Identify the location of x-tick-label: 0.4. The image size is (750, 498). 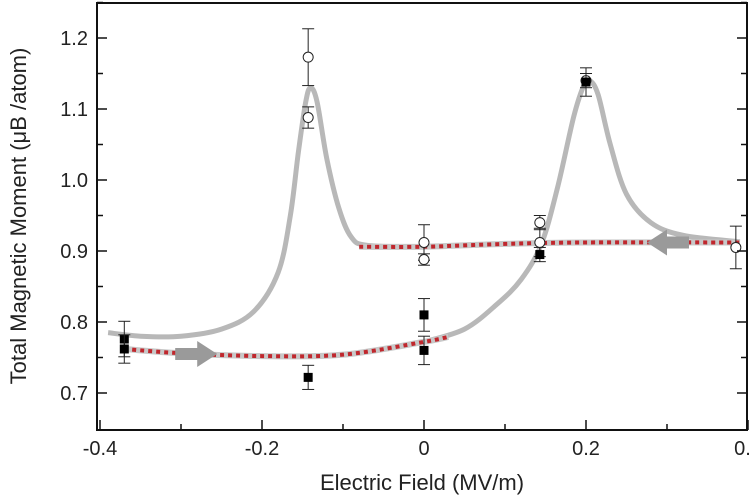
(742, 449).